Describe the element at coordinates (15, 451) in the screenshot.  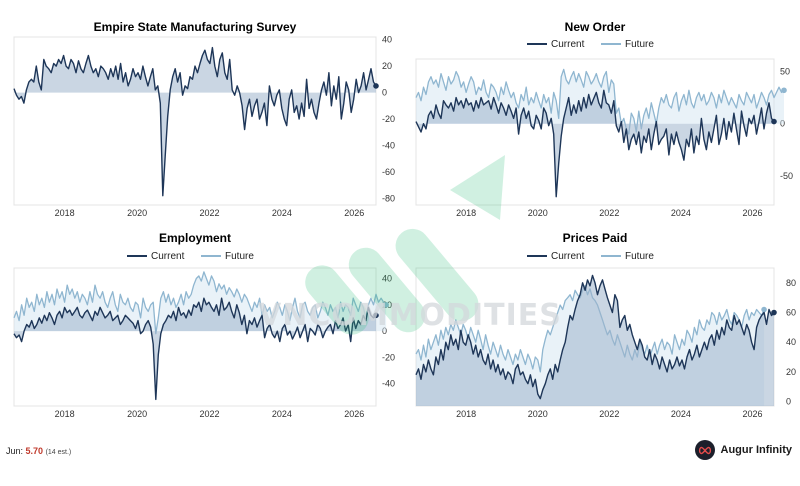
I see `footer-label: Jun:` at that location.